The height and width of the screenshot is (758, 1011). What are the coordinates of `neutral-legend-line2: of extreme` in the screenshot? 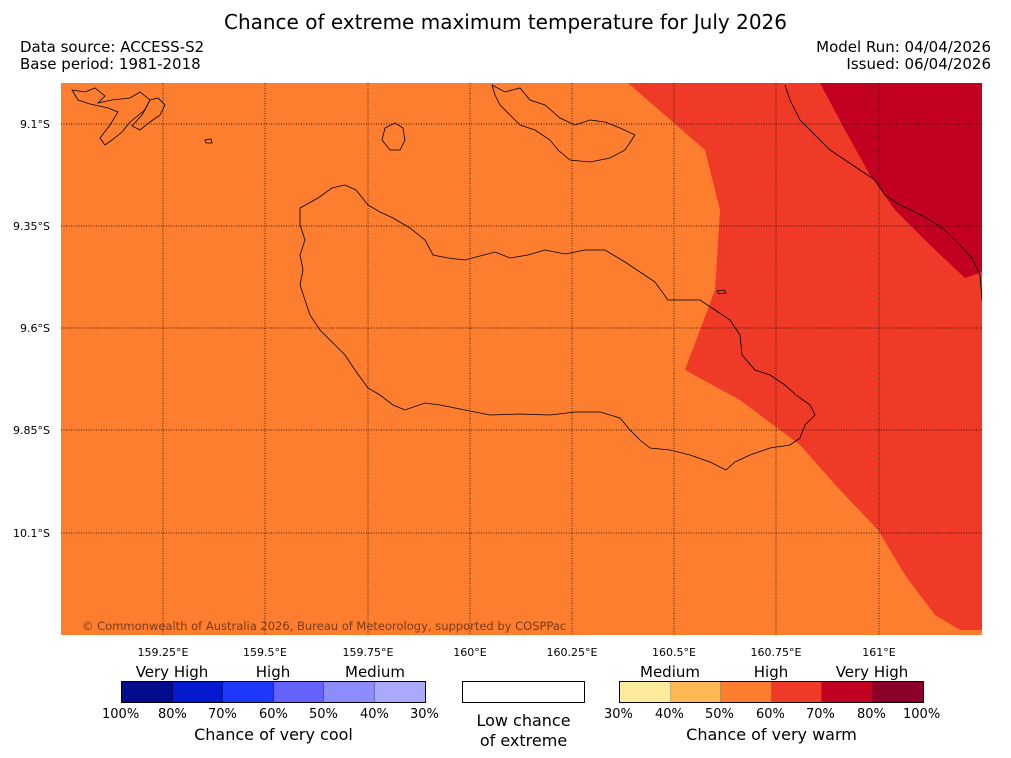 It's located at (523, 740).